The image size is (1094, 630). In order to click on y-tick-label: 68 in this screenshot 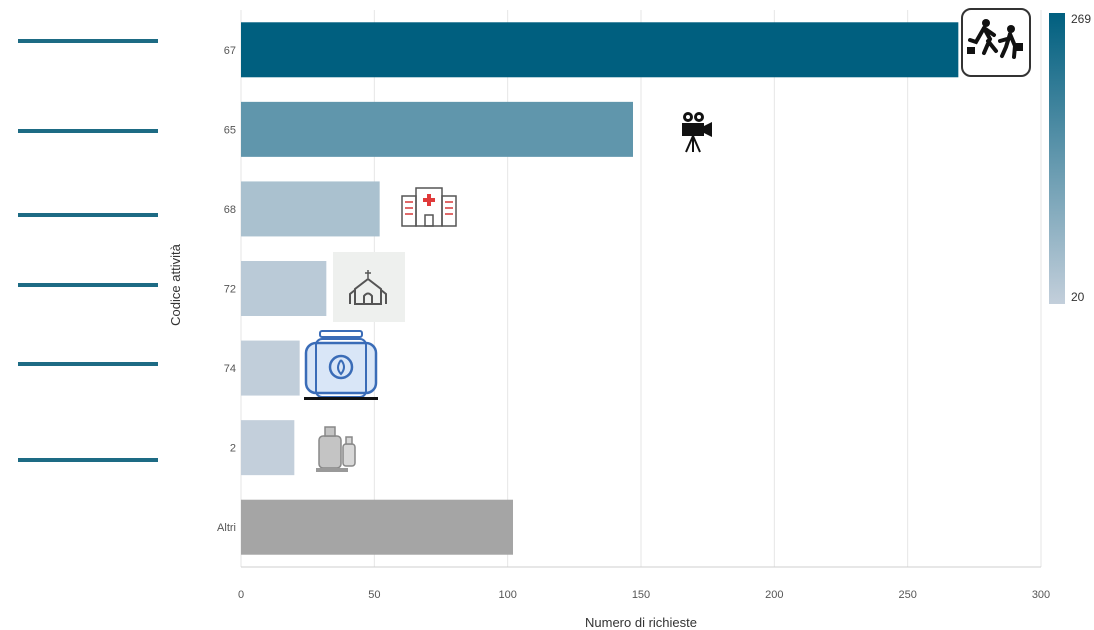, I will do `click(230, 210)`.